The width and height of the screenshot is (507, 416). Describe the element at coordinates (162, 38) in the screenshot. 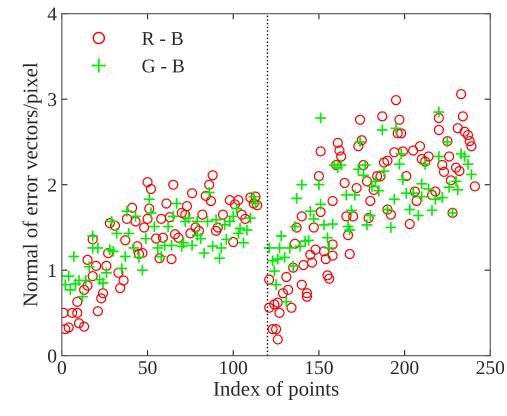

I see `legend-label: R - B` at that location.